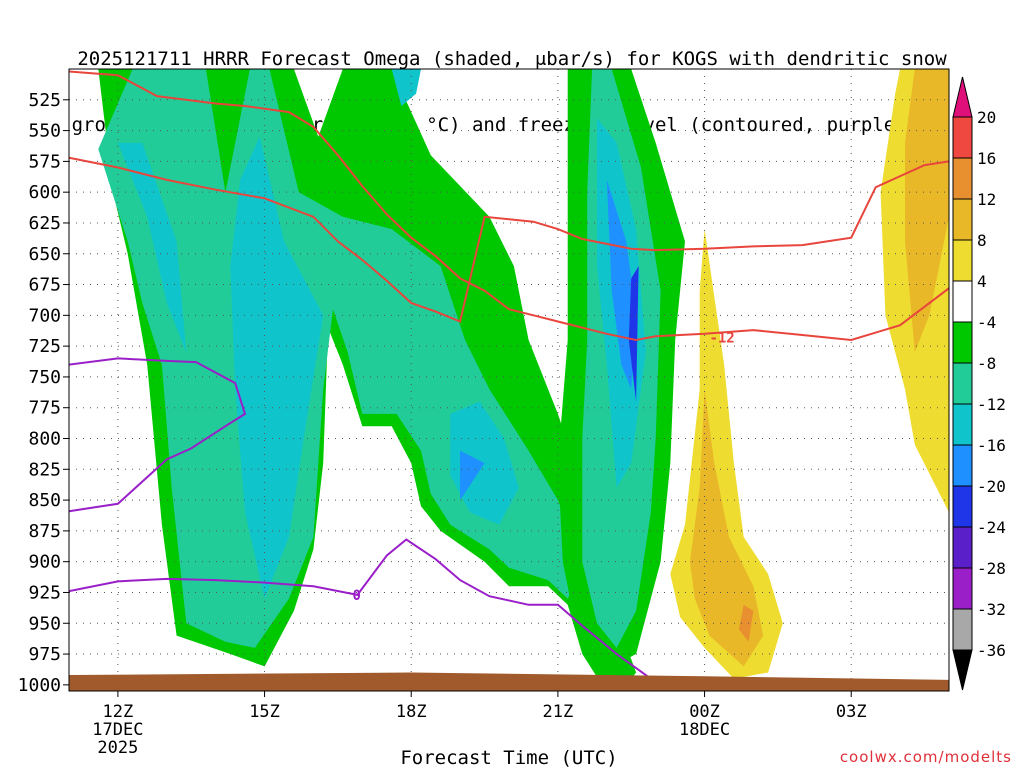  What do you see at coordinates (118, 712) in the screenshot?
I see `x-tick-label: 12Z` at bounding box center [118, 712].